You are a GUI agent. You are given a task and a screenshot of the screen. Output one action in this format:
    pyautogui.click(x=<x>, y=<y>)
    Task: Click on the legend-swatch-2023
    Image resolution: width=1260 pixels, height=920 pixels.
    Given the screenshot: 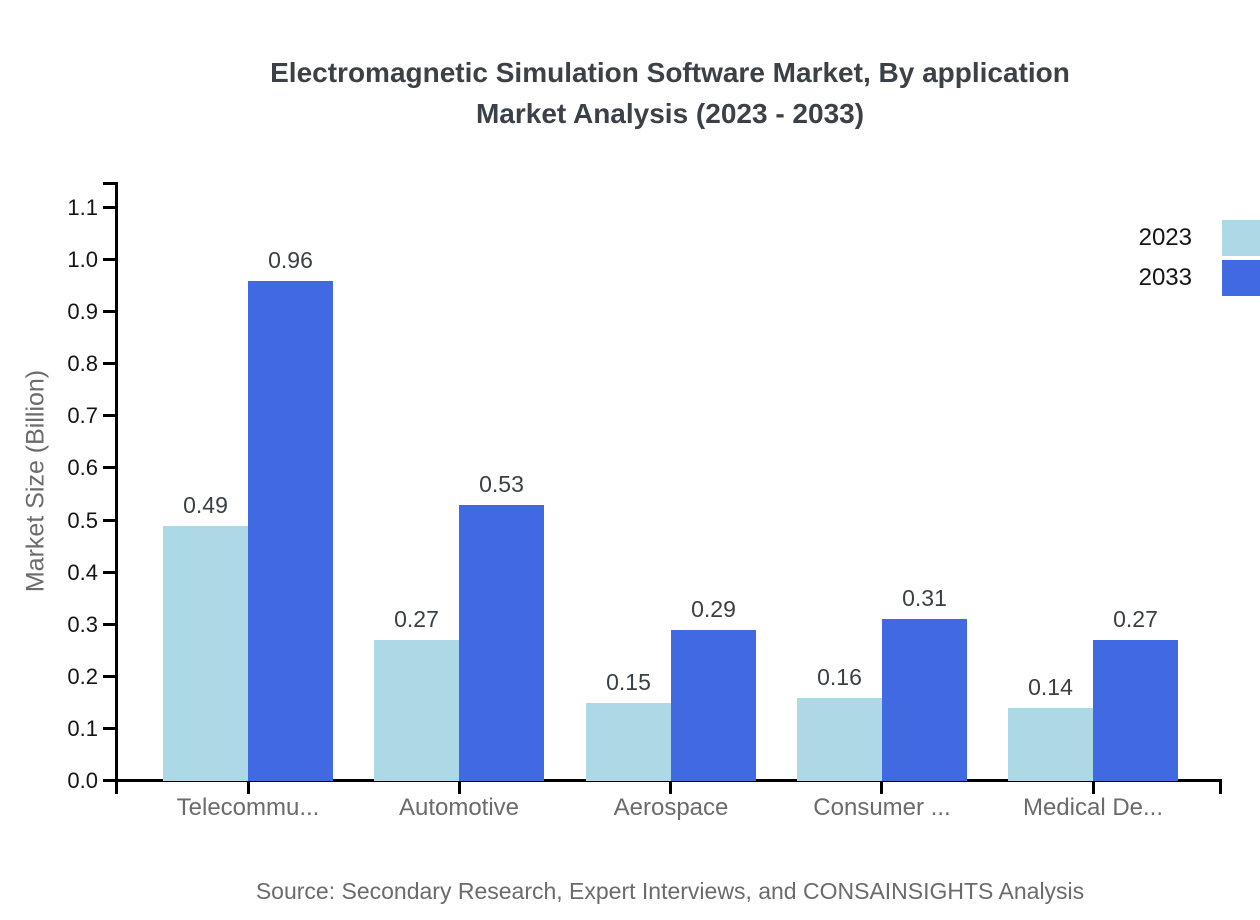 What is the action you would take?
    pyautogui.click(x=1241, y=238)
    